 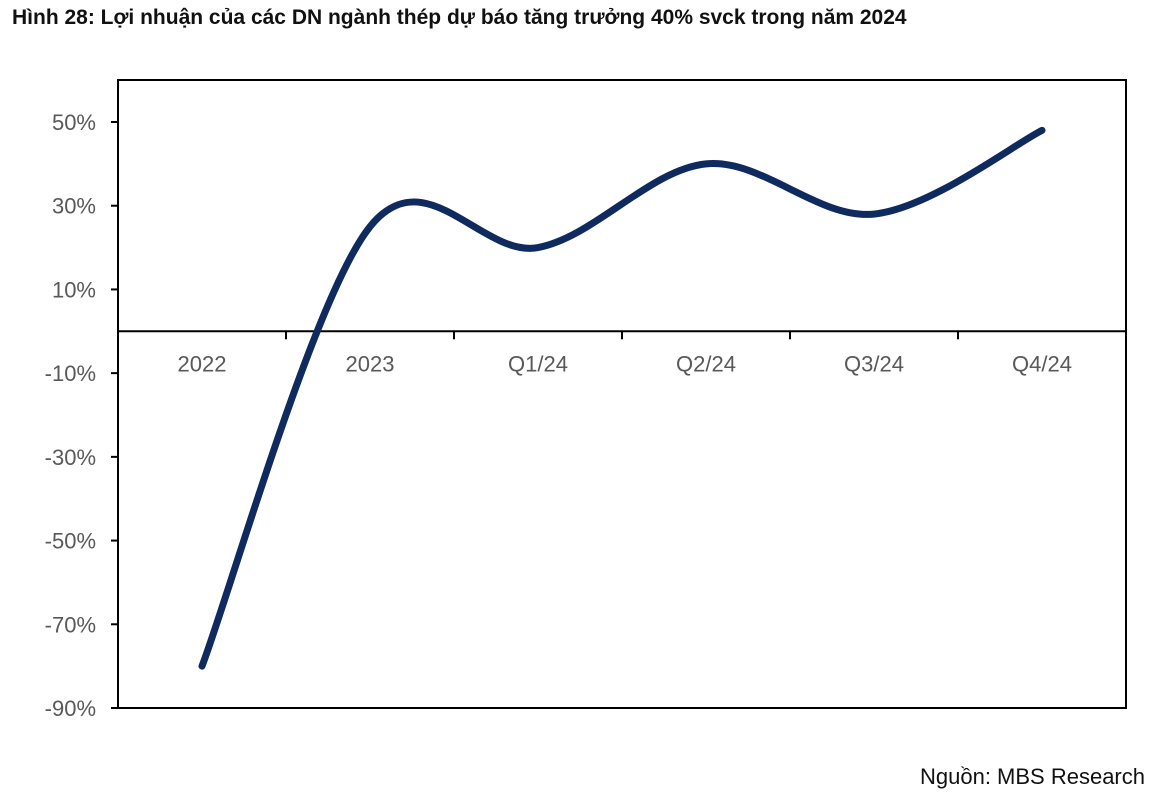 What do you see at coordinates (81, 415) in the screenshot?
I see `y-axis: -90% -70% -50% -30% -10% 10% 30% 50%` at bounding box center [81, 415].